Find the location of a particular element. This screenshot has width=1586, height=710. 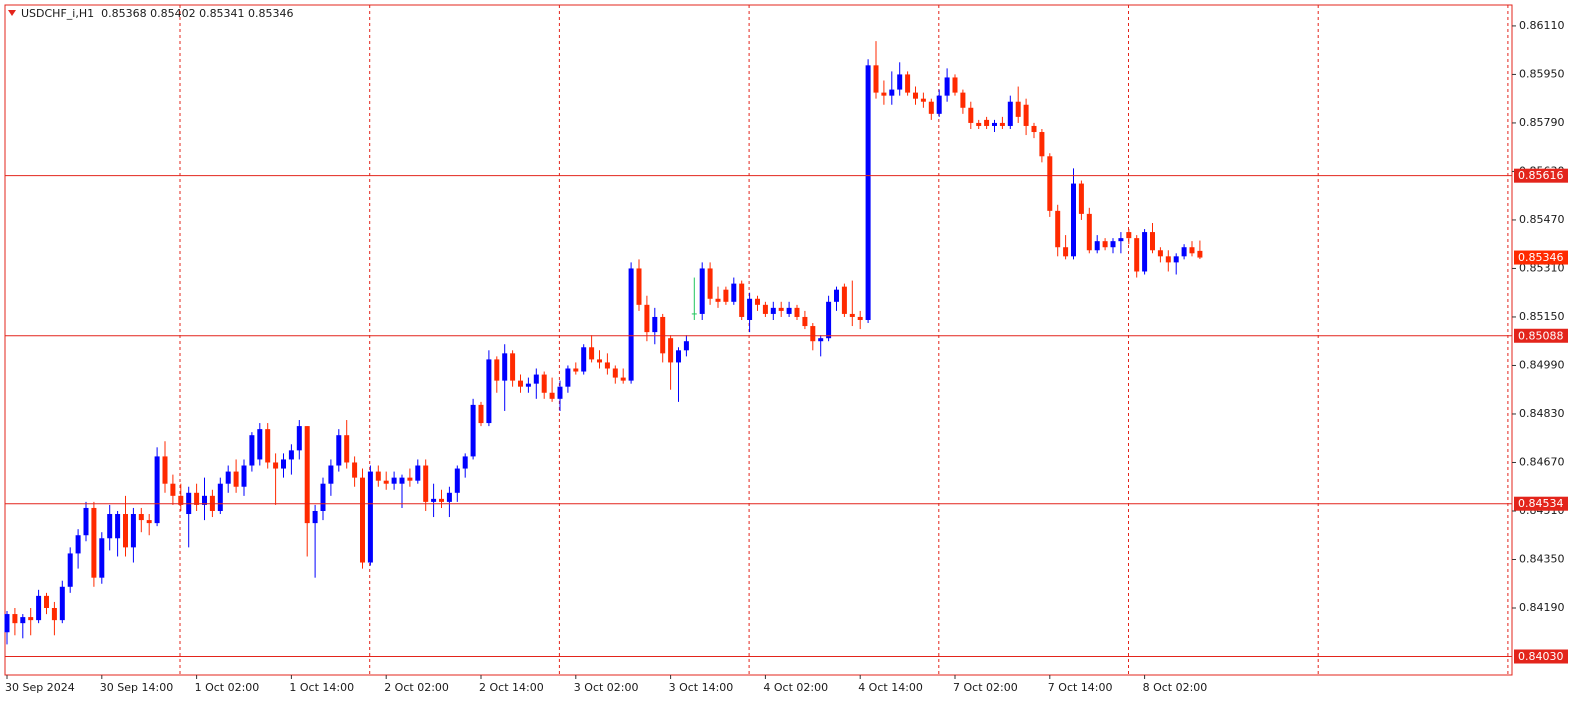

last-price-box is located at coordinates (1541, 257).